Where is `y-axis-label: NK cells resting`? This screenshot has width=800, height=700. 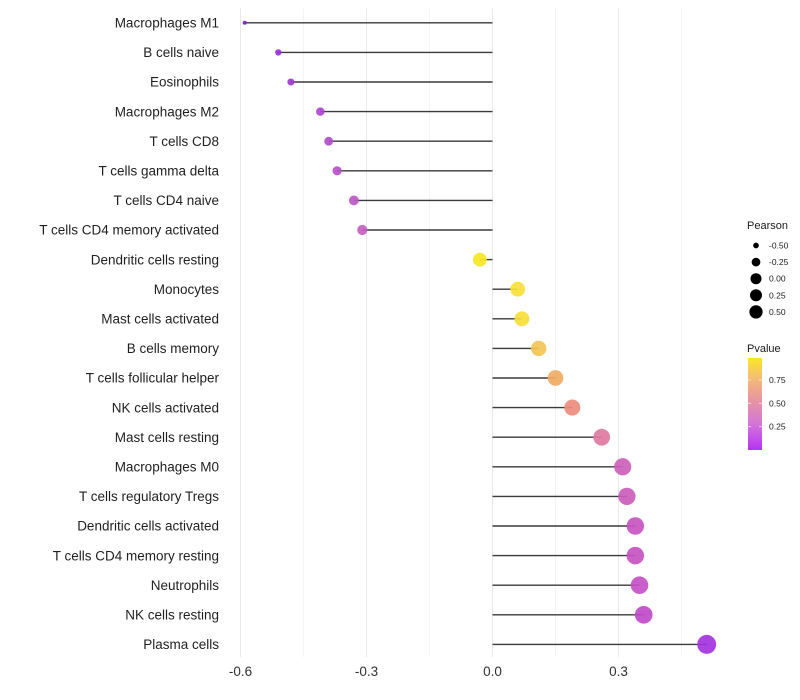
y-axis-label: NK cells resting is located at coordinates (172, 615).